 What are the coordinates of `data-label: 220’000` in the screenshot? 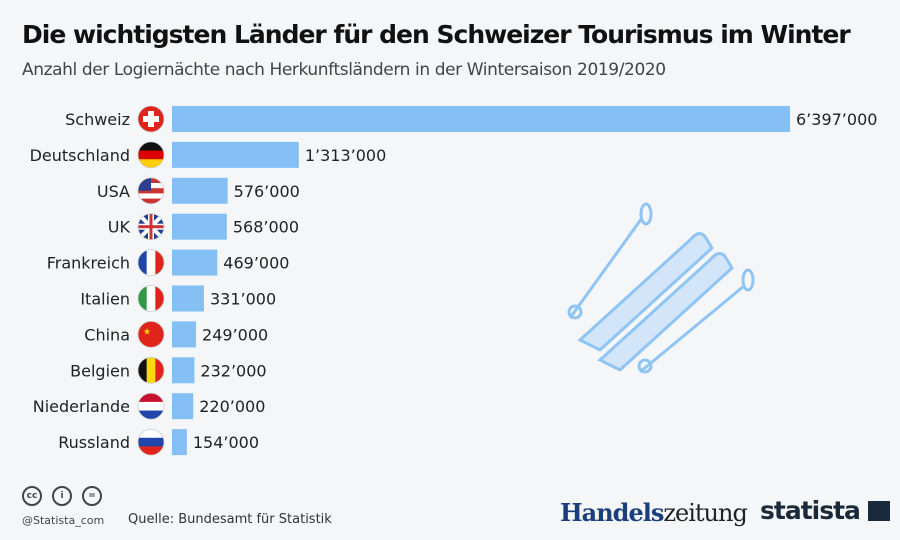 It's located at (232, 406).